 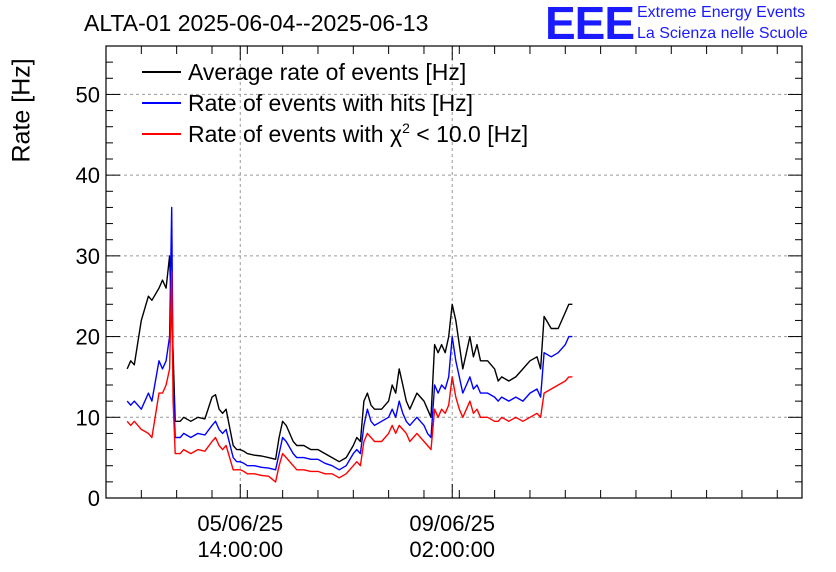 What do you see at coordinates (256, 23) in the screenshot?
I see `chart-title: ALTA-01 2025-06-04--2025-06-13` at bounding box center [256, 23].